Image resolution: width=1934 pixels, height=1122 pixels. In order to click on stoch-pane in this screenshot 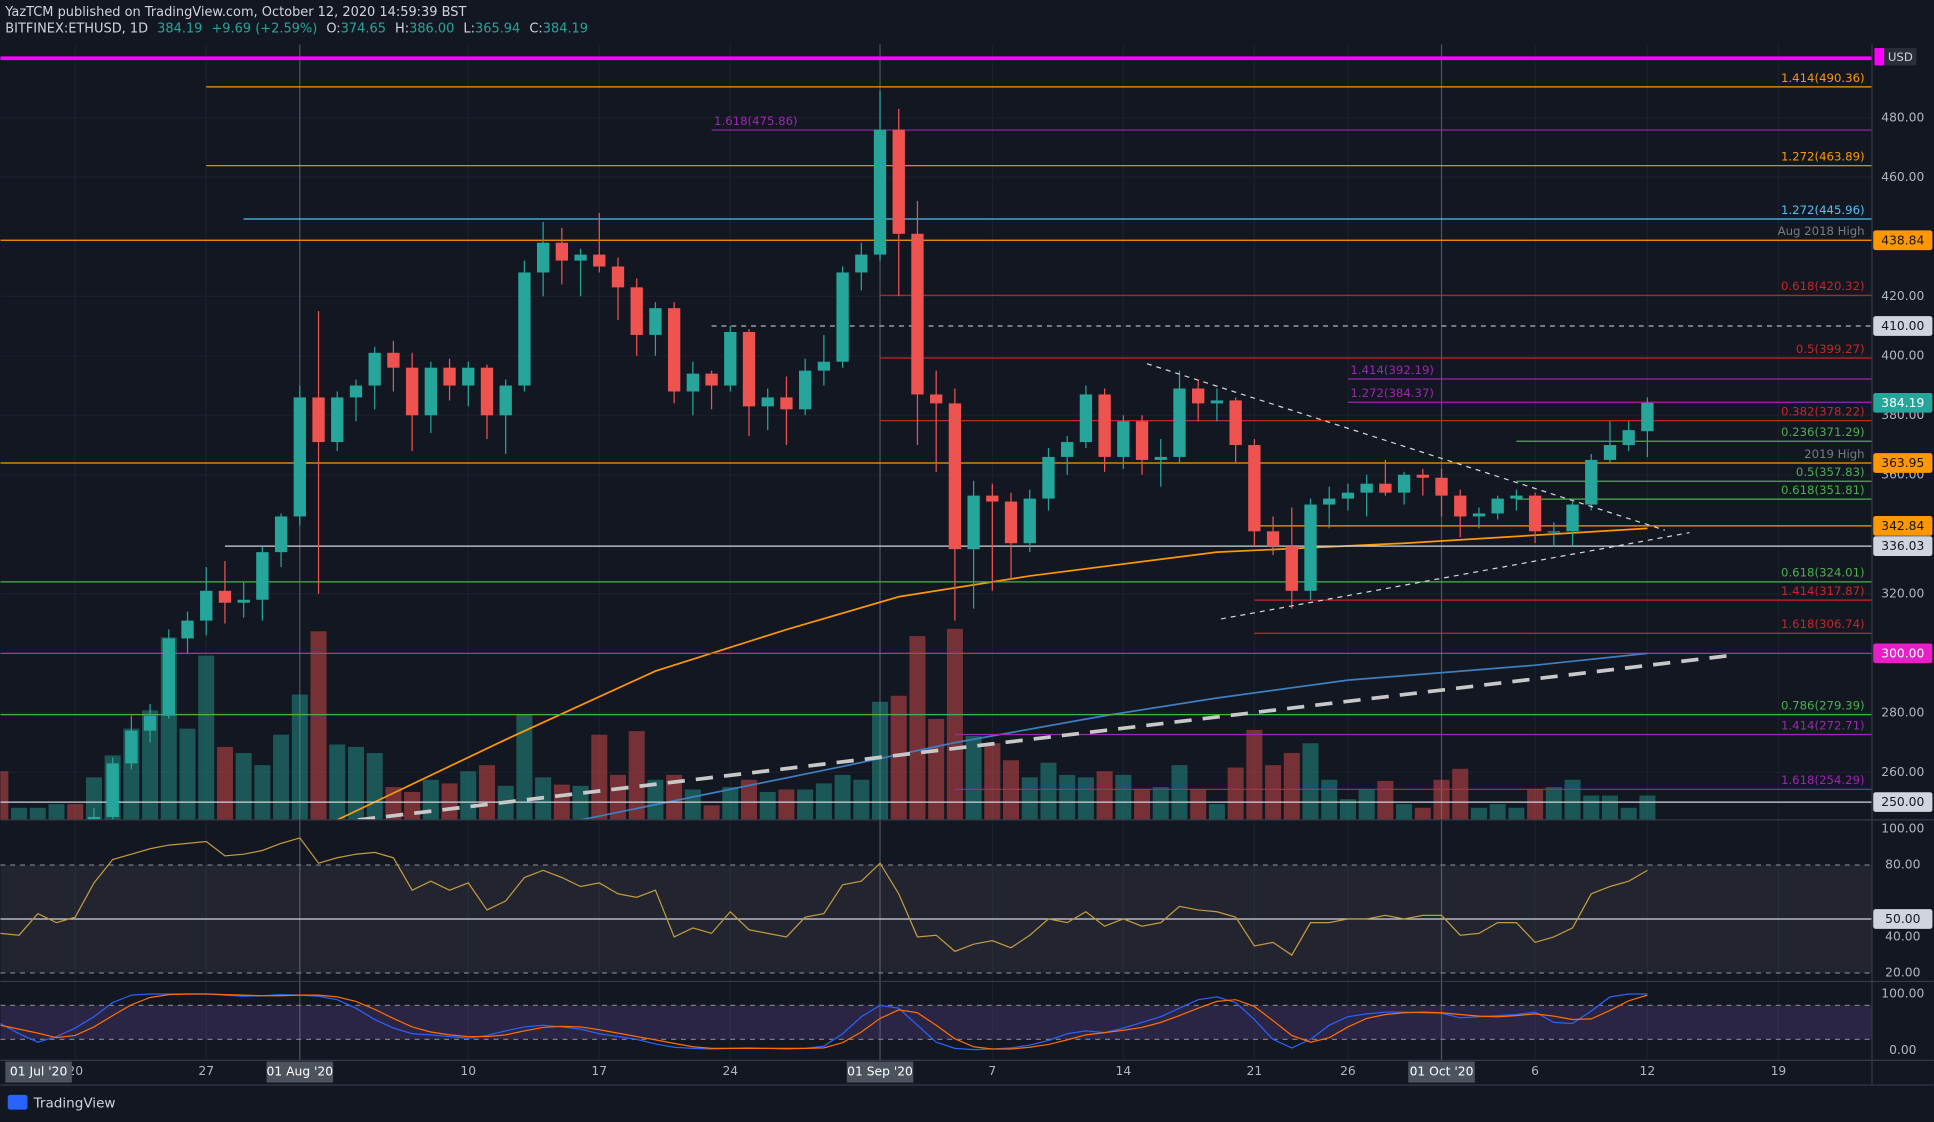, I will do `click(936, 1022)`.